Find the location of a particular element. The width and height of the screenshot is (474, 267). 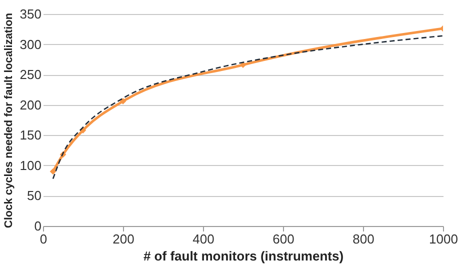

y-tick-label: 50 is located at coordinates (34, 196).